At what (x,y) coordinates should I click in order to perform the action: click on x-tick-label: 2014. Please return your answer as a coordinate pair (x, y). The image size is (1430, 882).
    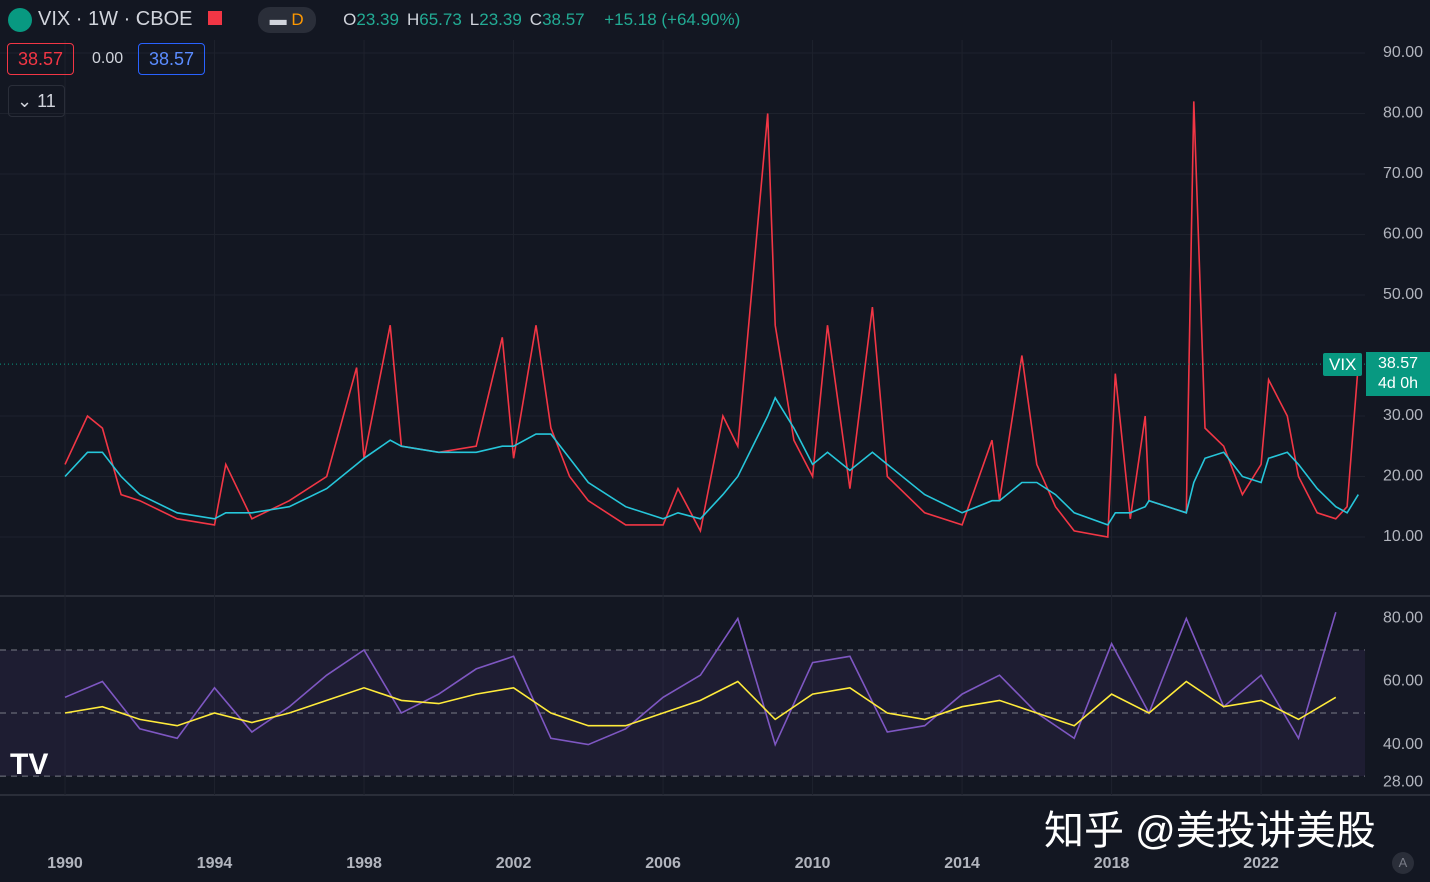
    Looking at the image, I should click on (962, 863).